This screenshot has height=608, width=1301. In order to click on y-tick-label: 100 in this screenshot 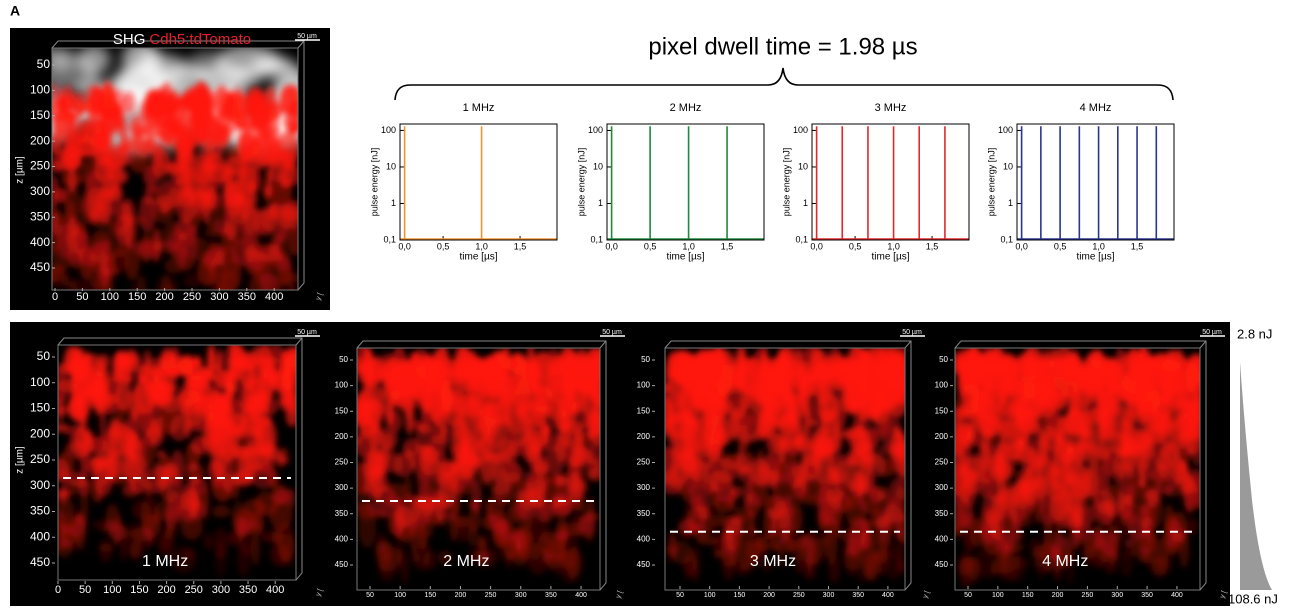, I will do `click(388, 130)`.